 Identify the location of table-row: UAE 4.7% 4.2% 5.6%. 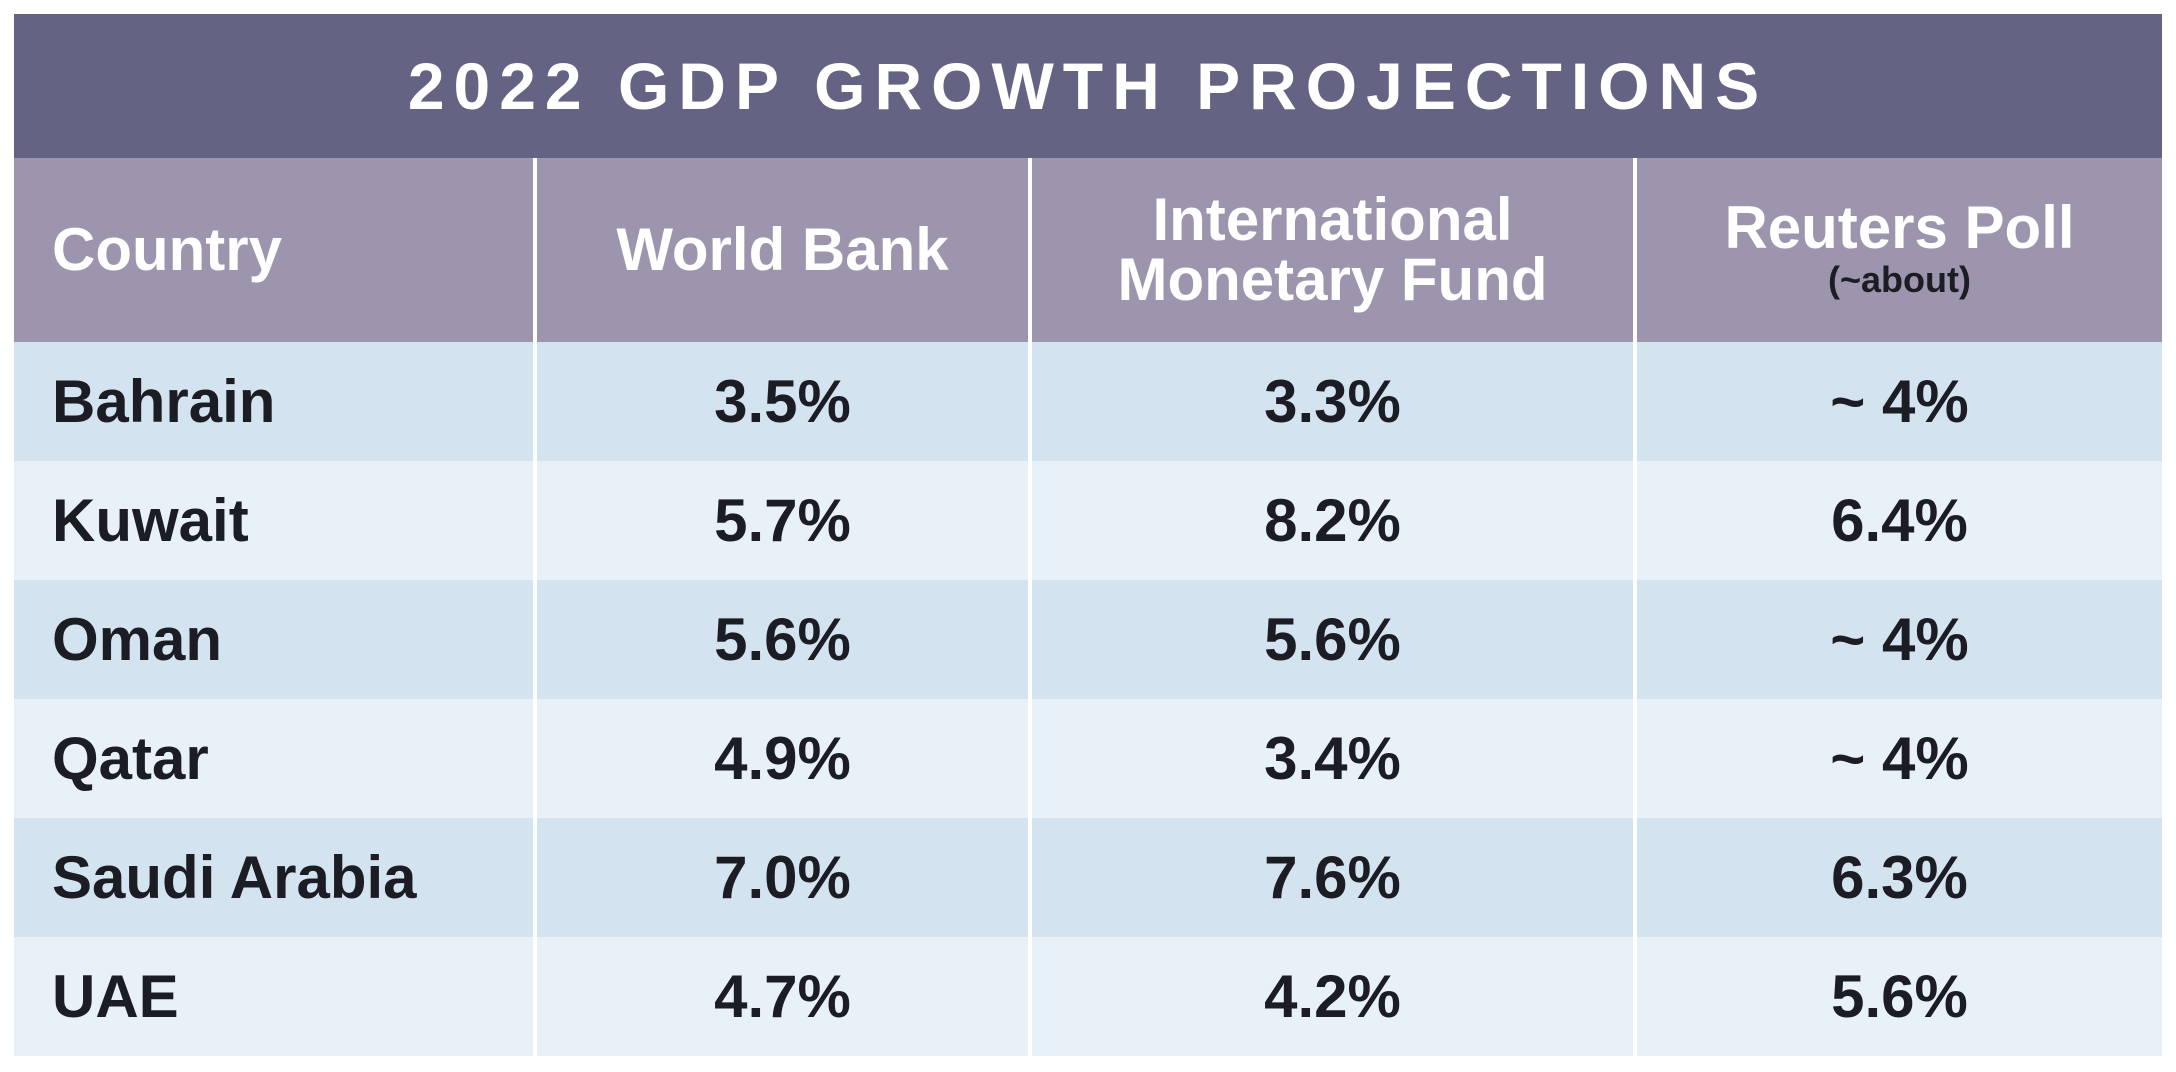
(1088, 996).